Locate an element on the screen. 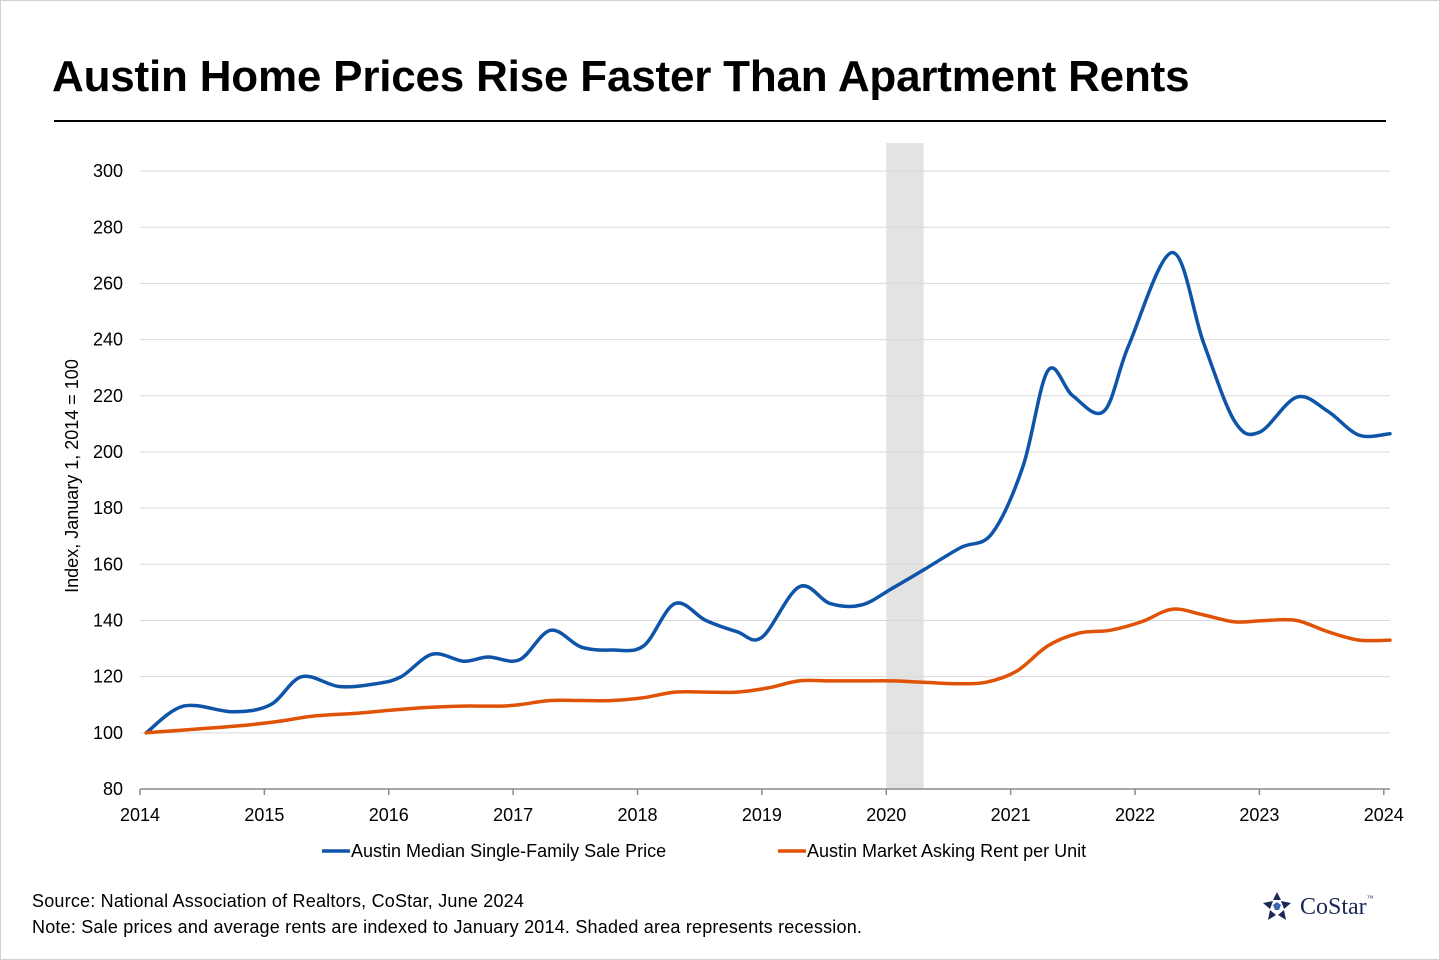 This screenshot has height=960, width=1440. legend-label: Austin Median Single-Family Sale Price is located at coordinates (508, 851).